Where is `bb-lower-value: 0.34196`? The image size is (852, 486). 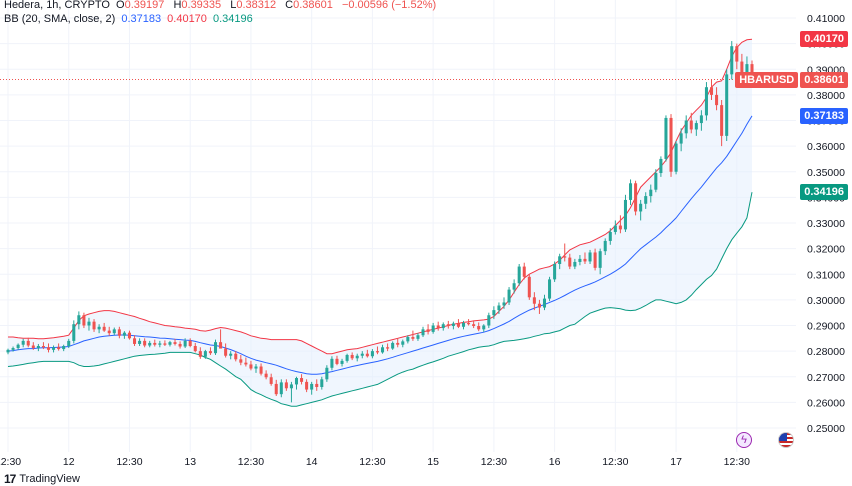
bb-lower-value: 0.34196 is located at coordinates (232, 19).